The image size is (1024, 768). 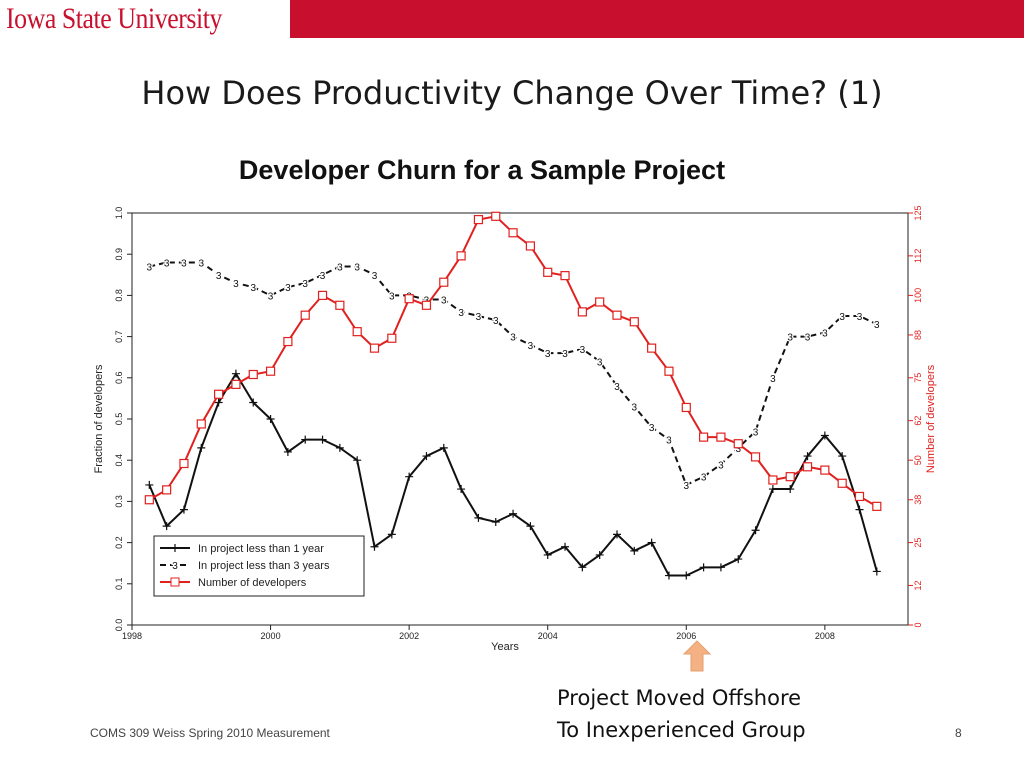 What do you see at coordinates (175, 566) in the screenshot?
I see `legend-marker: 3` at bounding box center [175, 566].